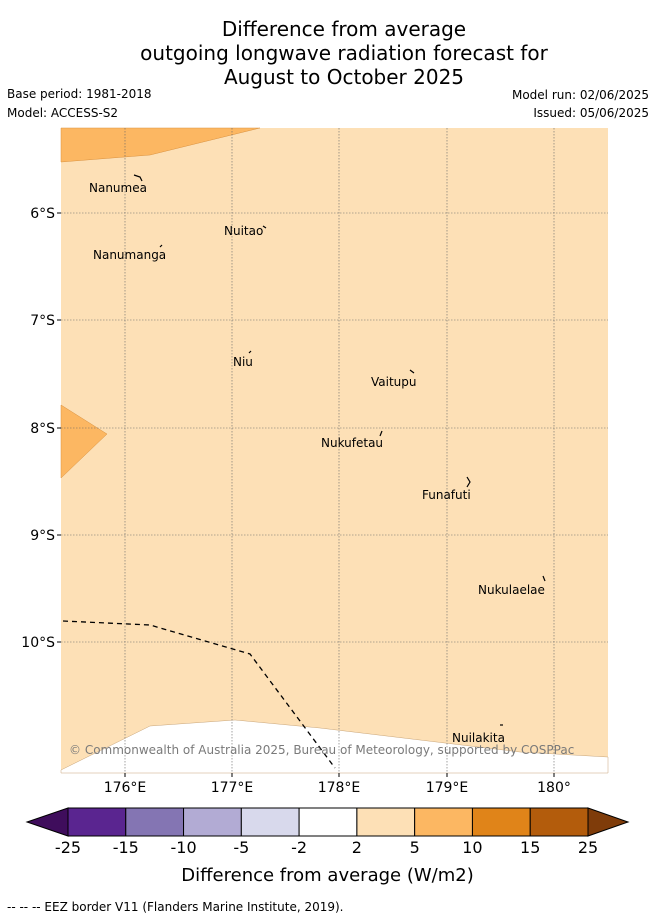 The height and width of the screenshot is (919, 655). I want to click on place-label-nuitao: Nuitao, so click(243, 231).